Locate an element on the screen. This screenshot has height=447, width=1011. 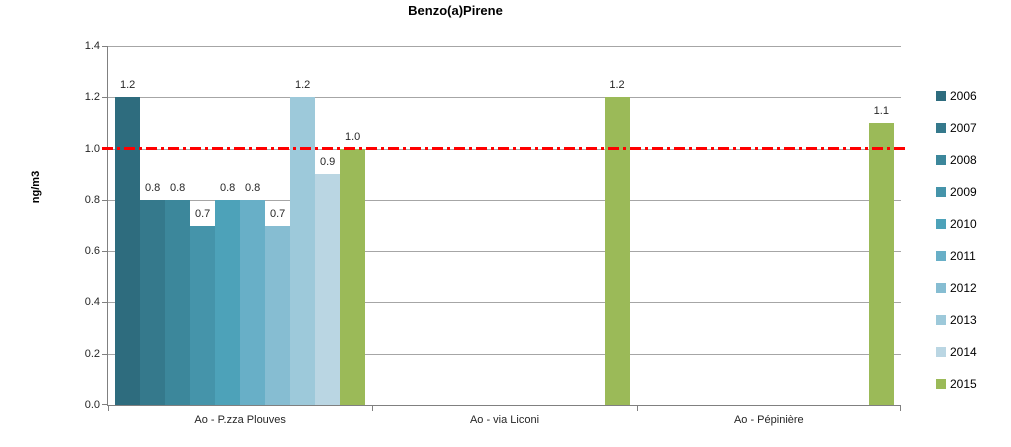
legend-item-2006: 2006 is located at coordinates (956, 96).